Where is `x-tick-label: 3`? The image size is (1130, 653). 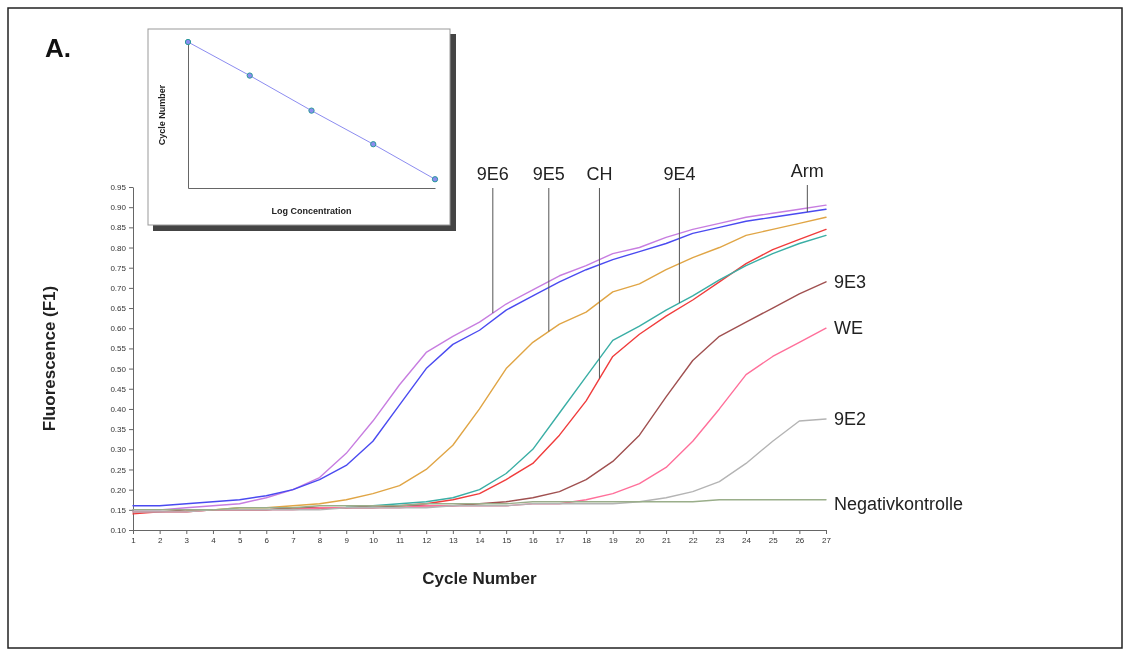
x-tick-label: 3 is located at coordinates (187, 540).